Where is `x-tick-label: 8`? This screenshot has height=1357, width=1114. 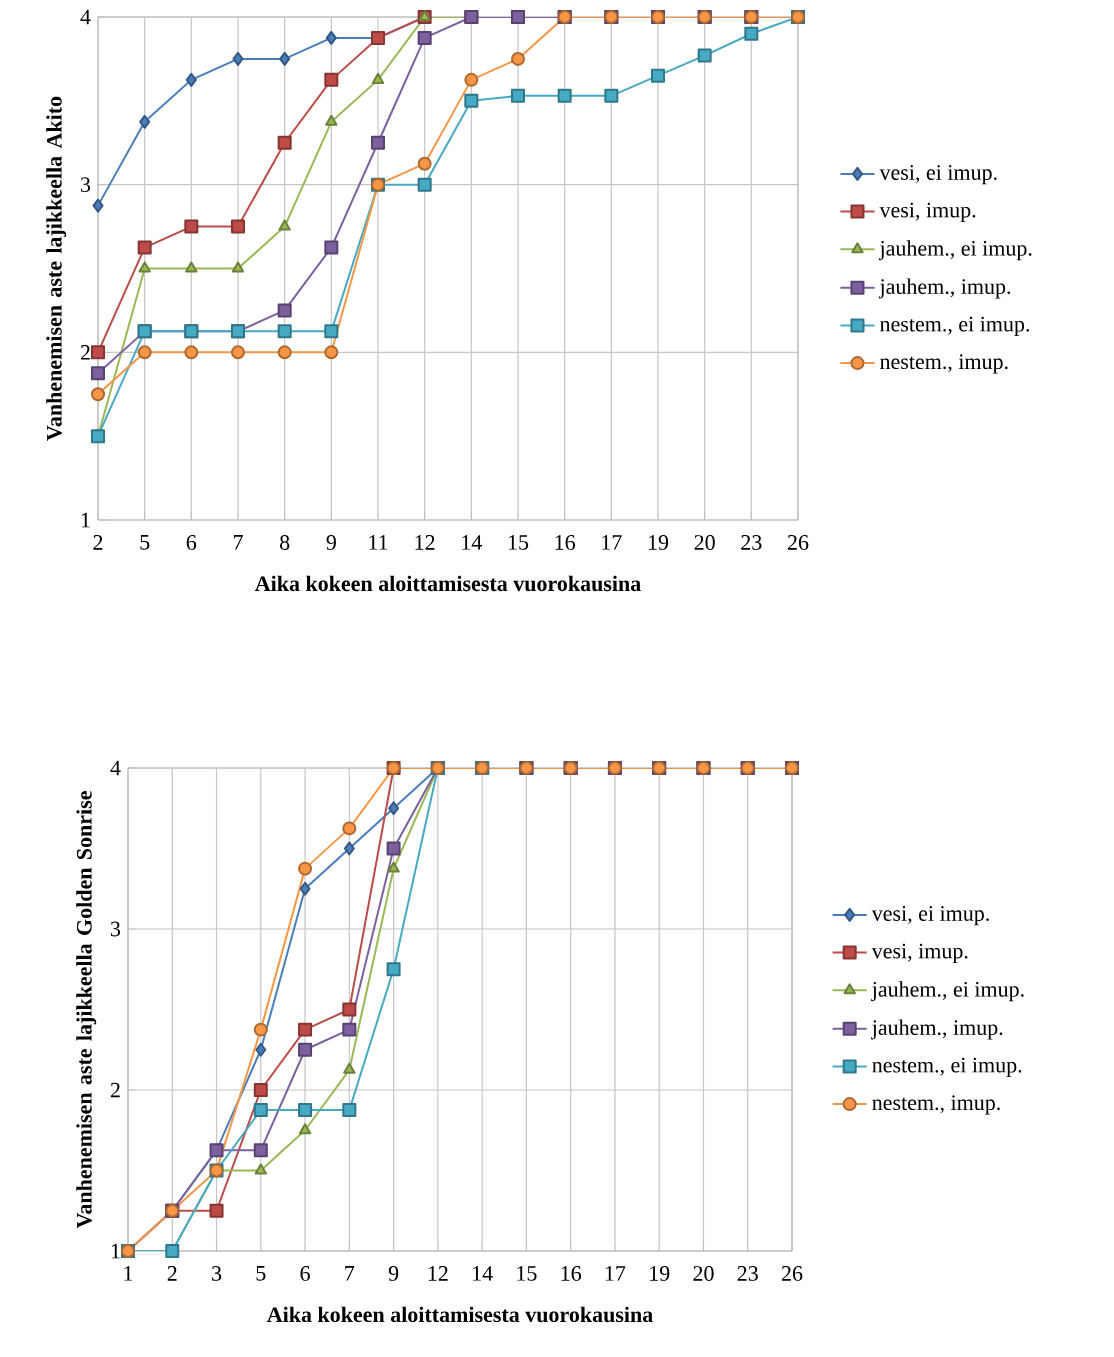 x-tick-label: 8 is located at coordinates (285, 542).